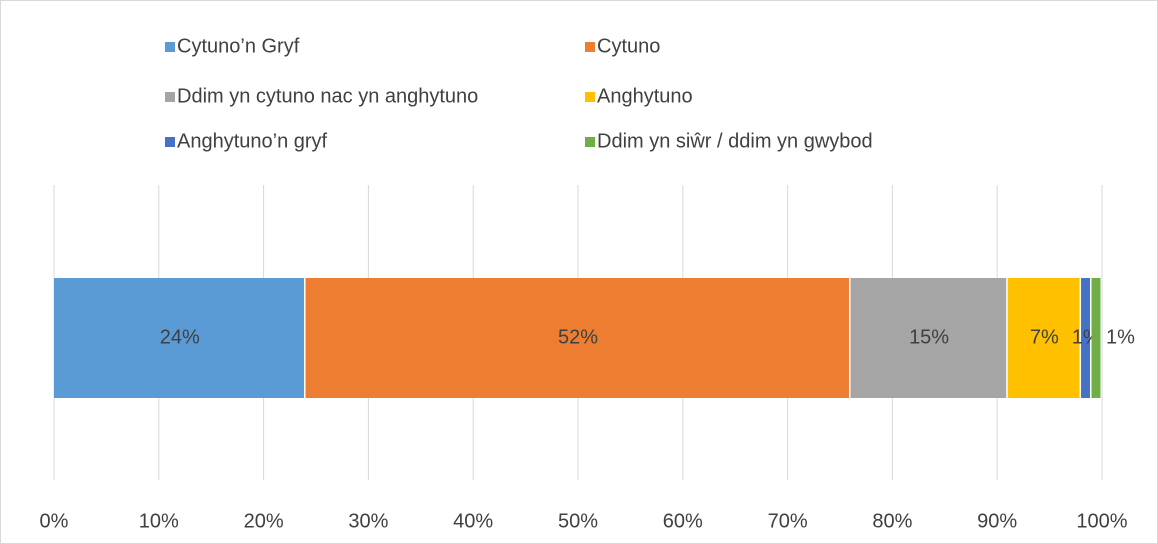  What do you see at coordinates (788, 521) in the screenshot?
I see `x-tick-label: 70%` at bounding box center [788, 521].